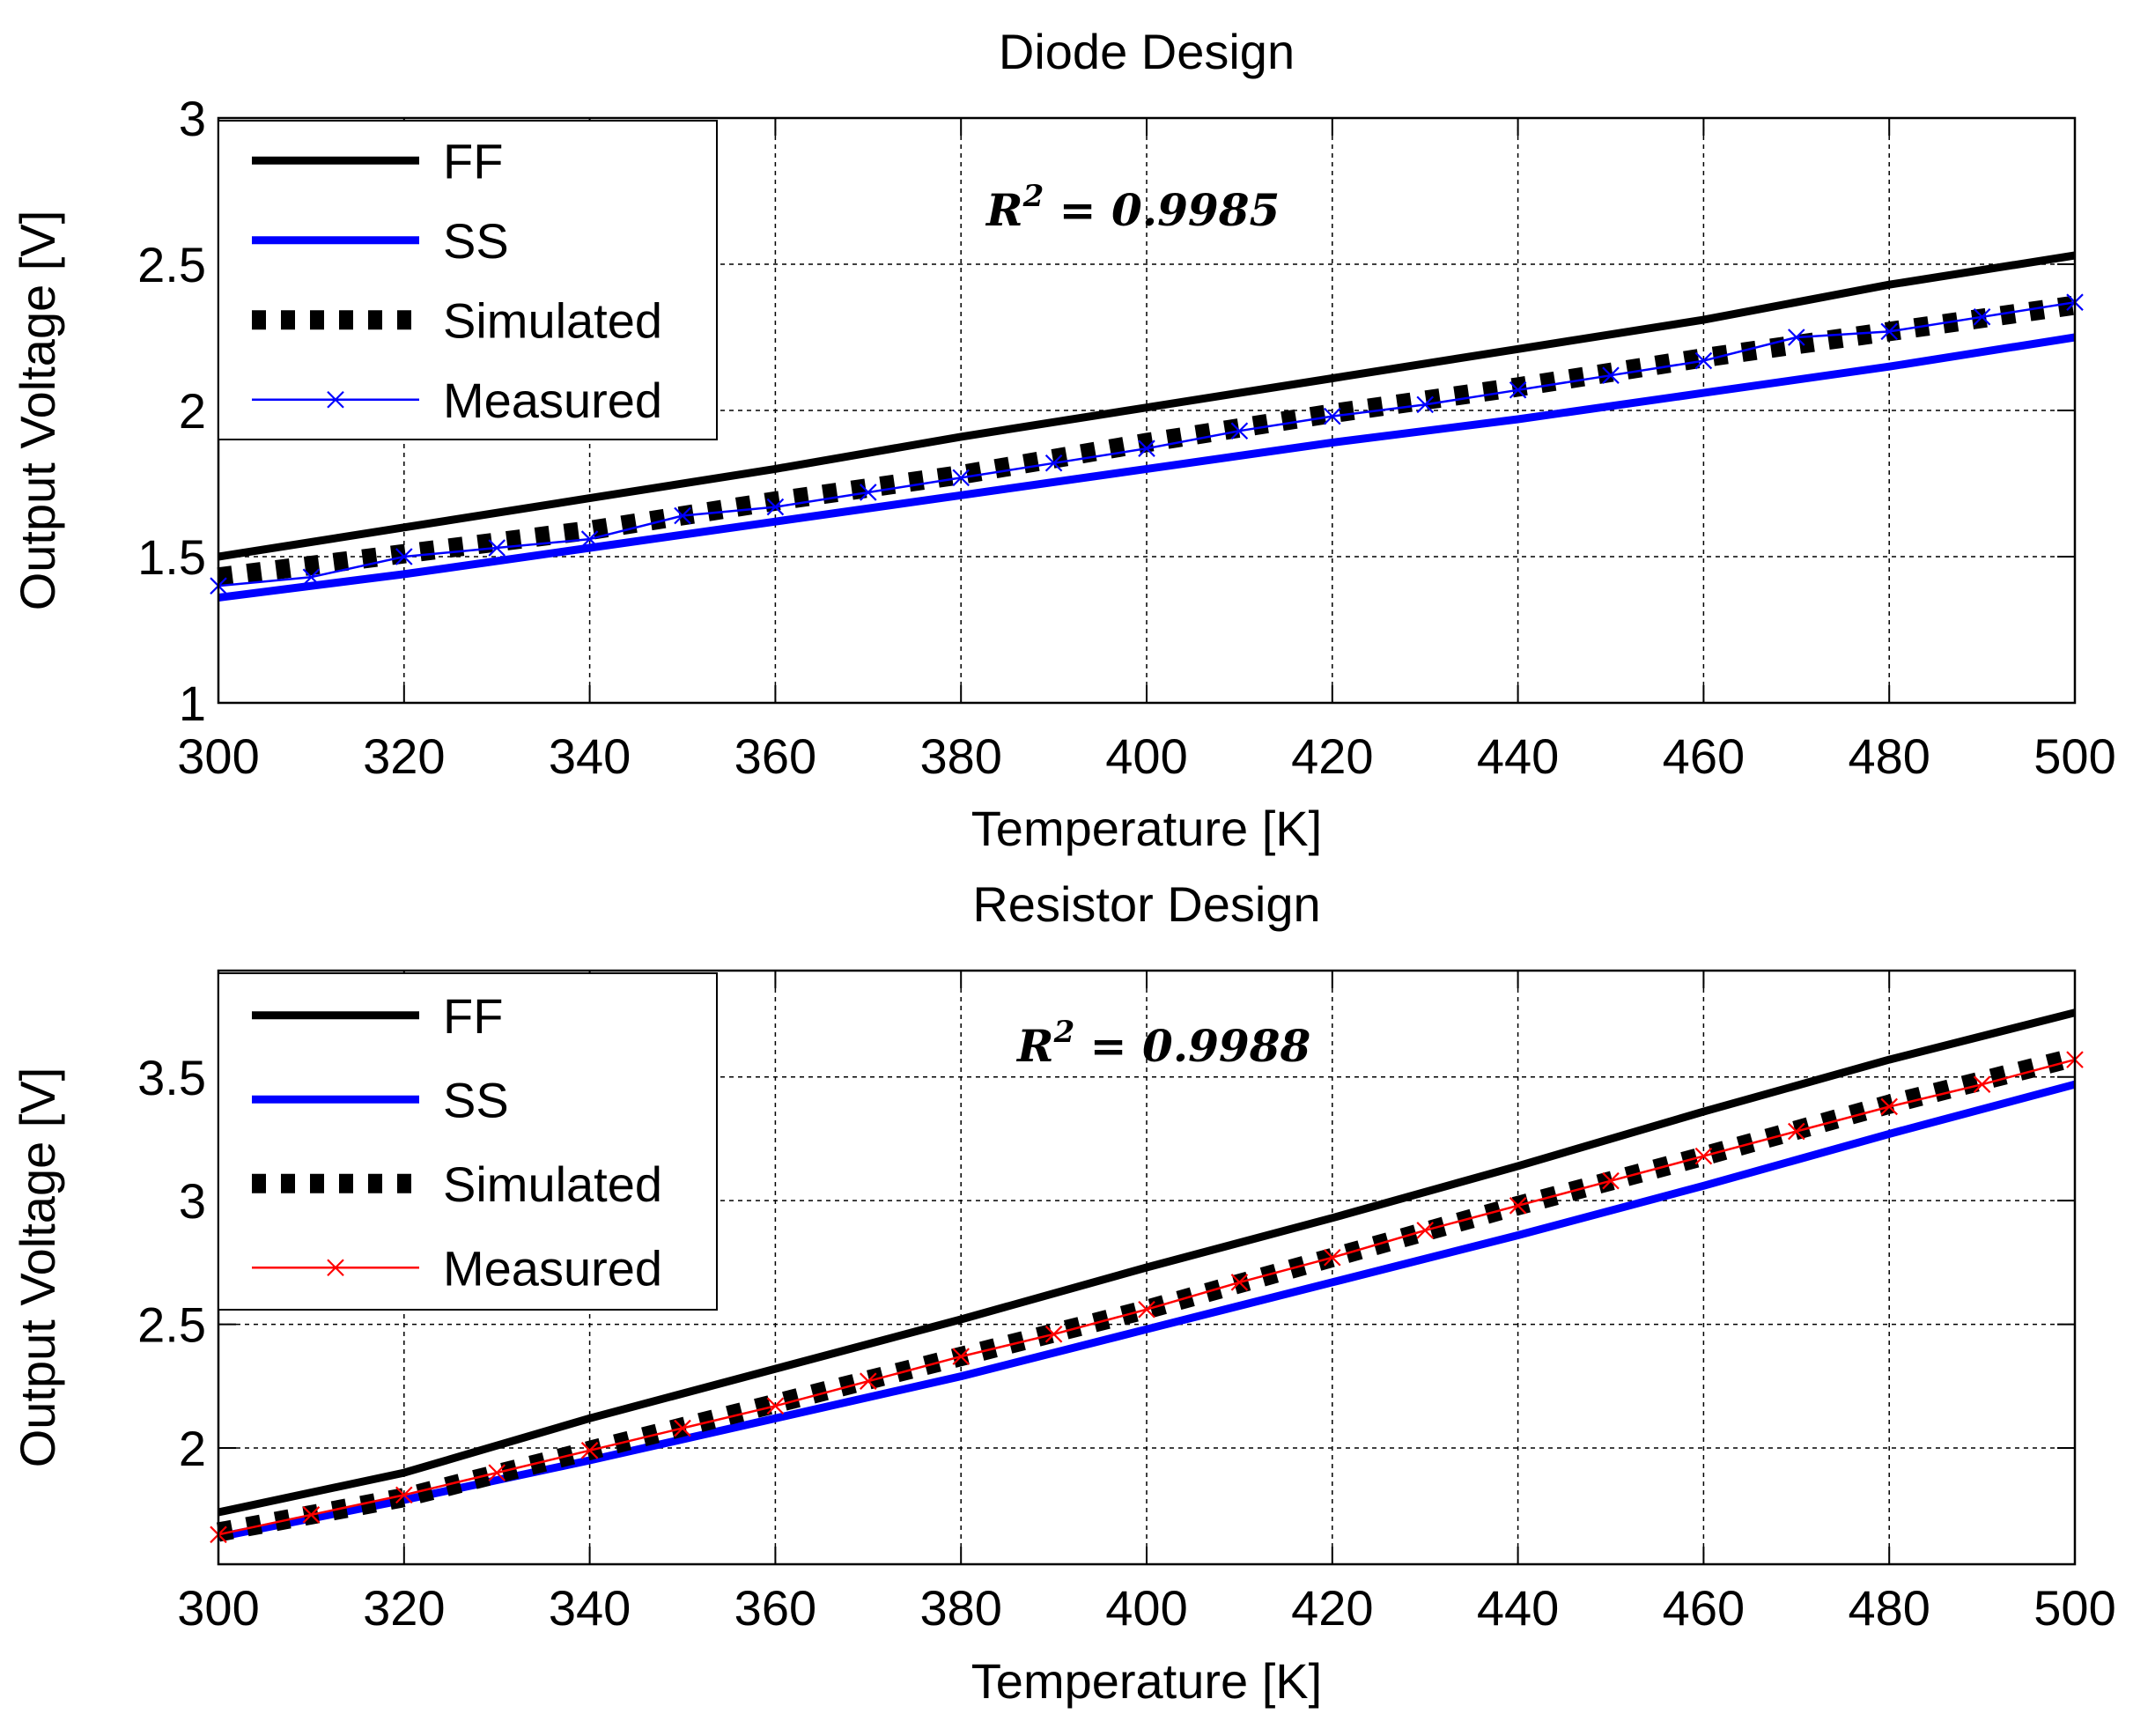  I want to click on r-squared-annotation: R2 = 0.9988, so click(1162, 1043).